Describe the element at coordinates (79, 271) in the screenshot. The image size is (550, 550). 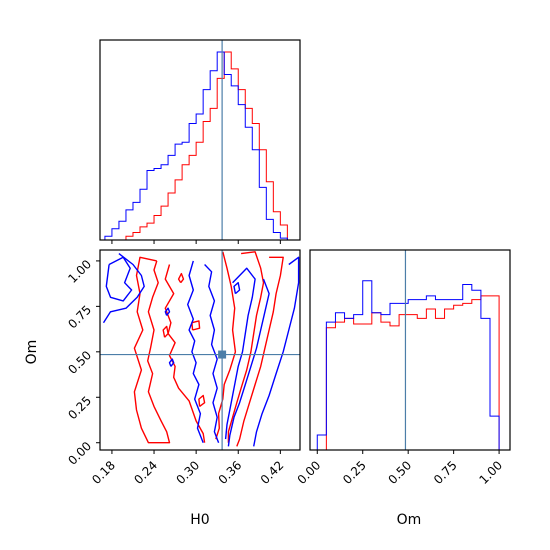
I see `om-tick-label: 1.00` at that location.